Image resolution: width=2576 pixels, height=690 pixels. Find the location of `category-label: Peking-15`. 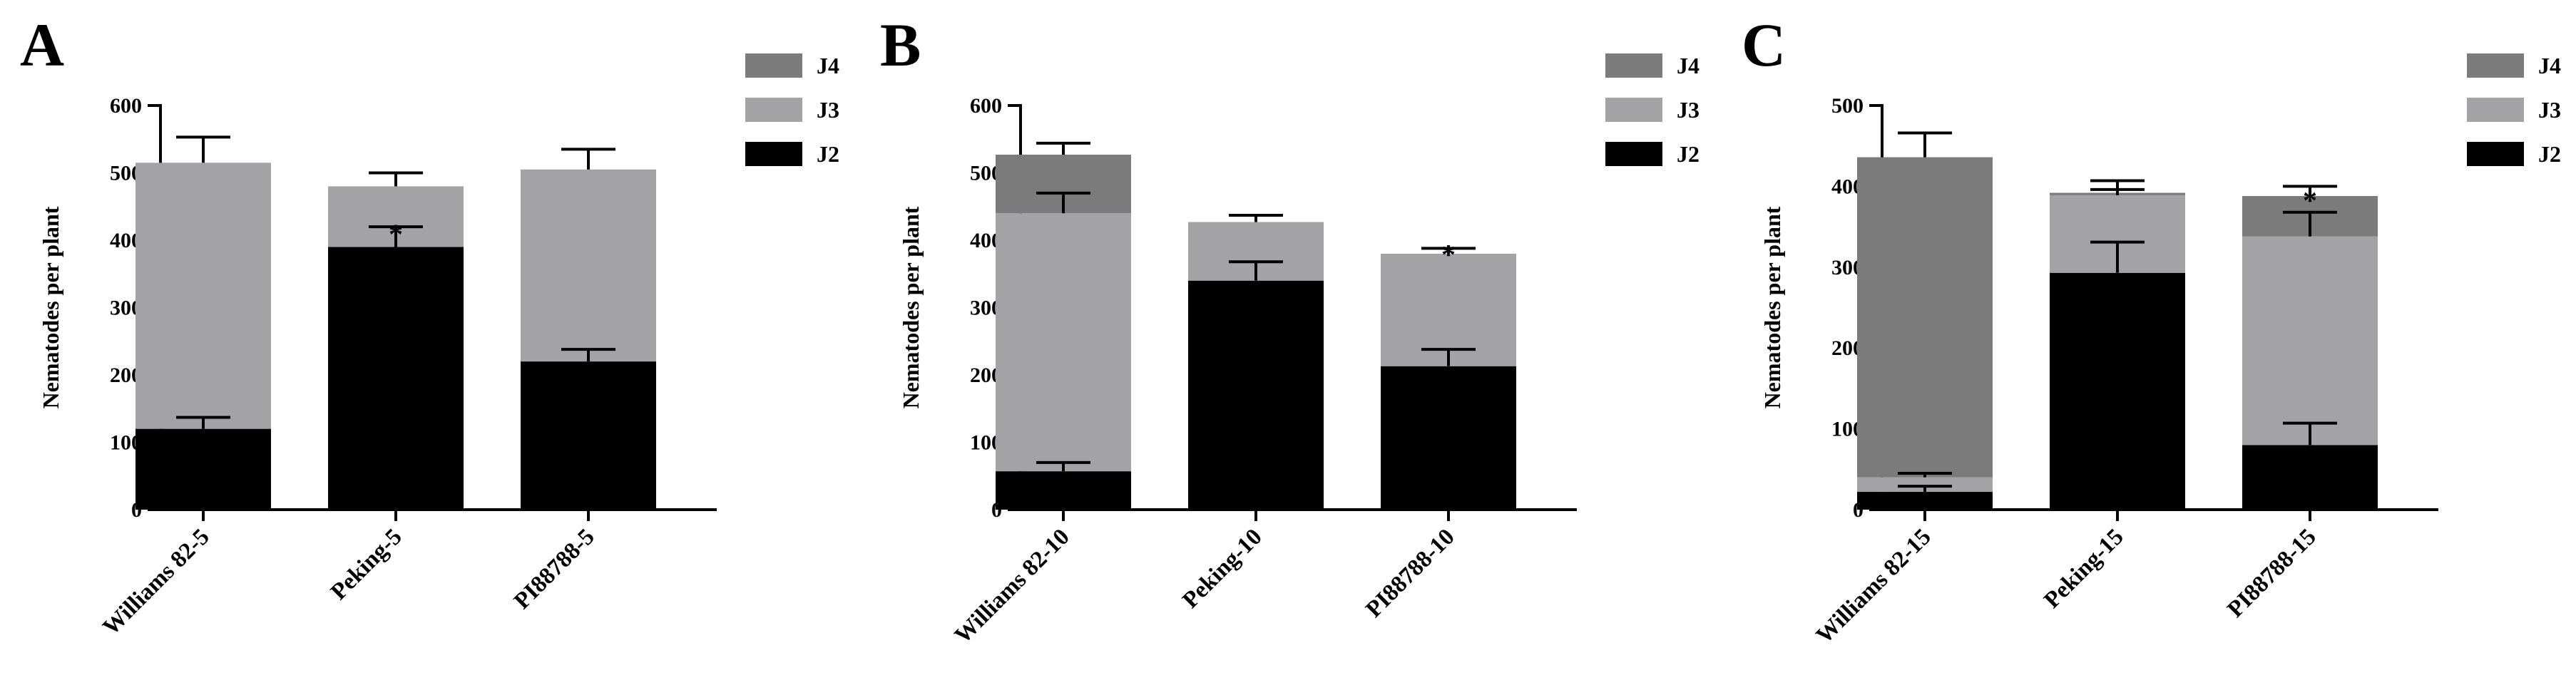

category-label: Peking-15 is located at coordinates (2083, 568).